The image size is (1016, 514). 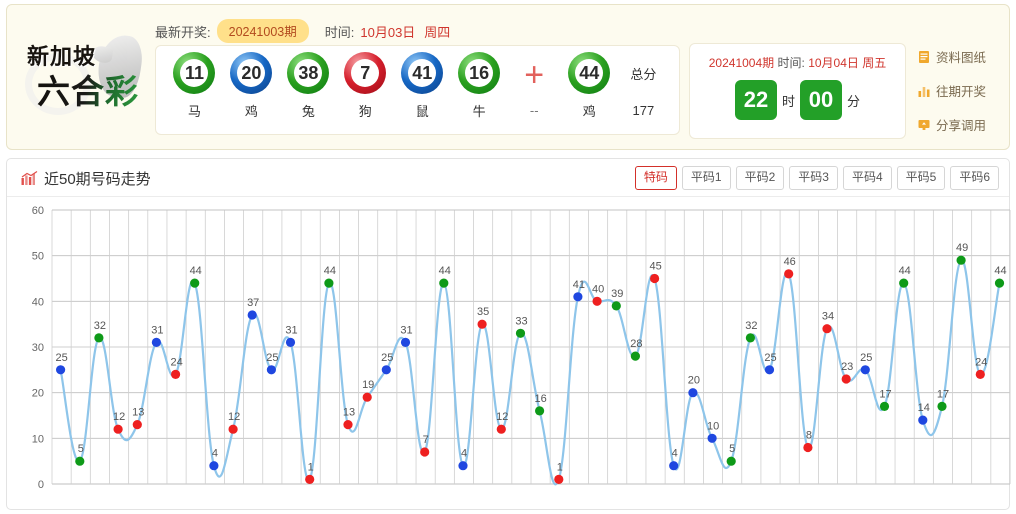 I want to click on data-label-41: 34, so click(x=828, y=317).